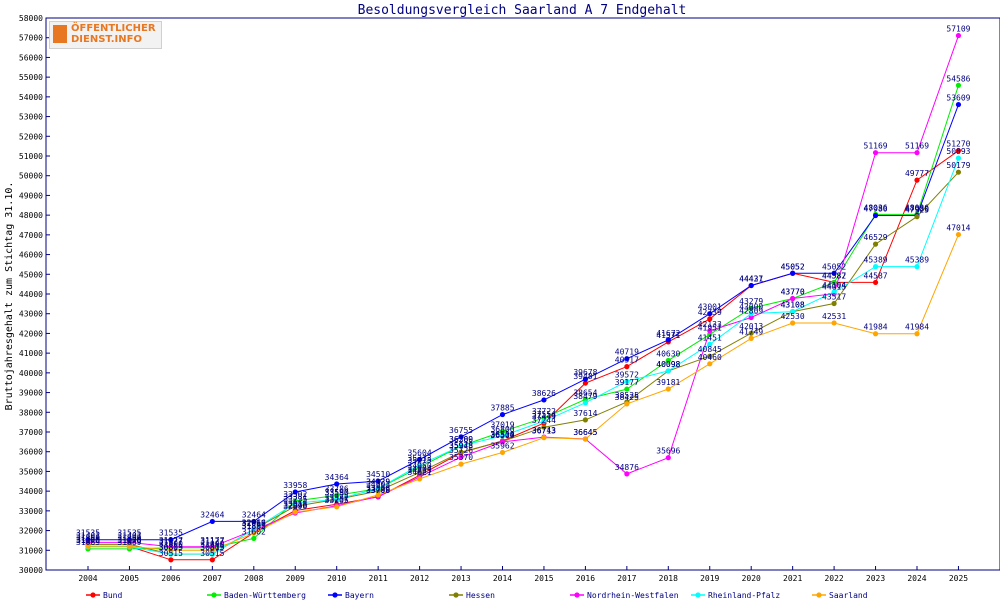  What do you see at coordinates (420, 458) in the screenshot?
I see `data-label: 35333` at bounding box center [420, 458].